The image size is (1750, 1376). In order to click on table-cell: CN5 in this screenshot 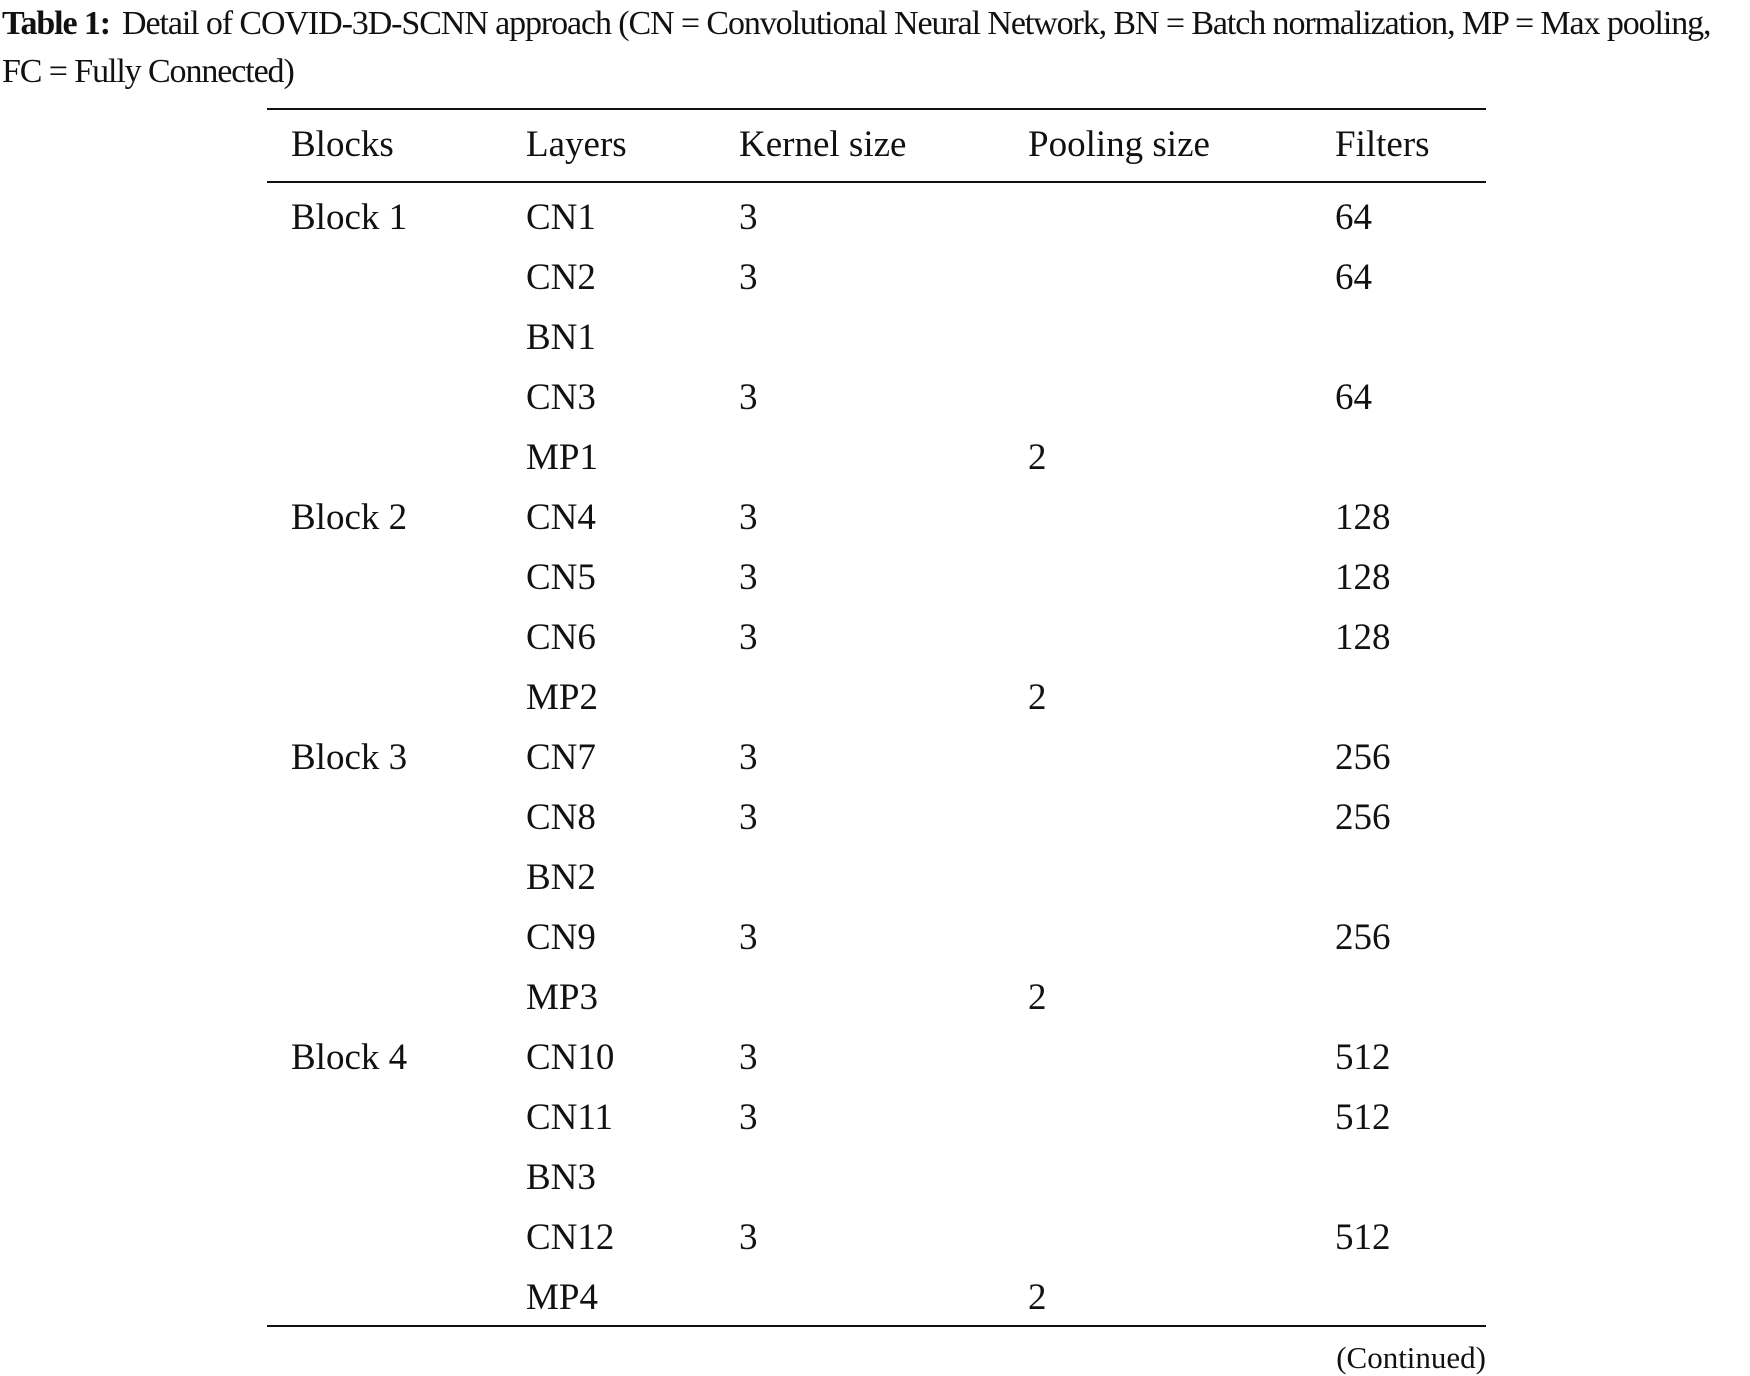, I will do `click(561, 577)`.